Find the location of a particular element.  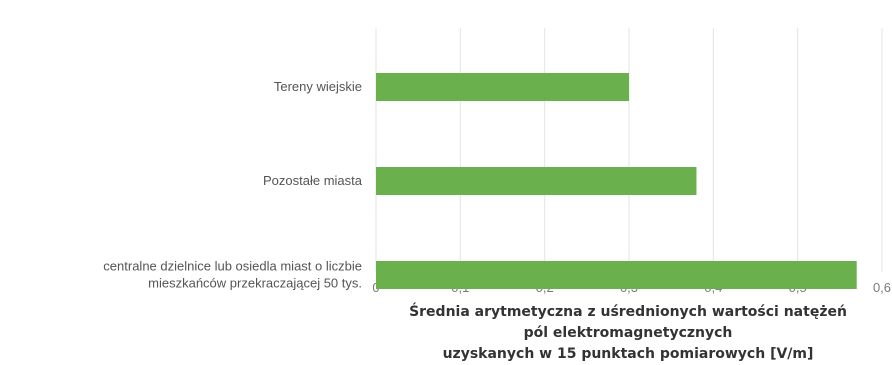

category-label: Tereny wiejskie is located at coordinates (318, 86).